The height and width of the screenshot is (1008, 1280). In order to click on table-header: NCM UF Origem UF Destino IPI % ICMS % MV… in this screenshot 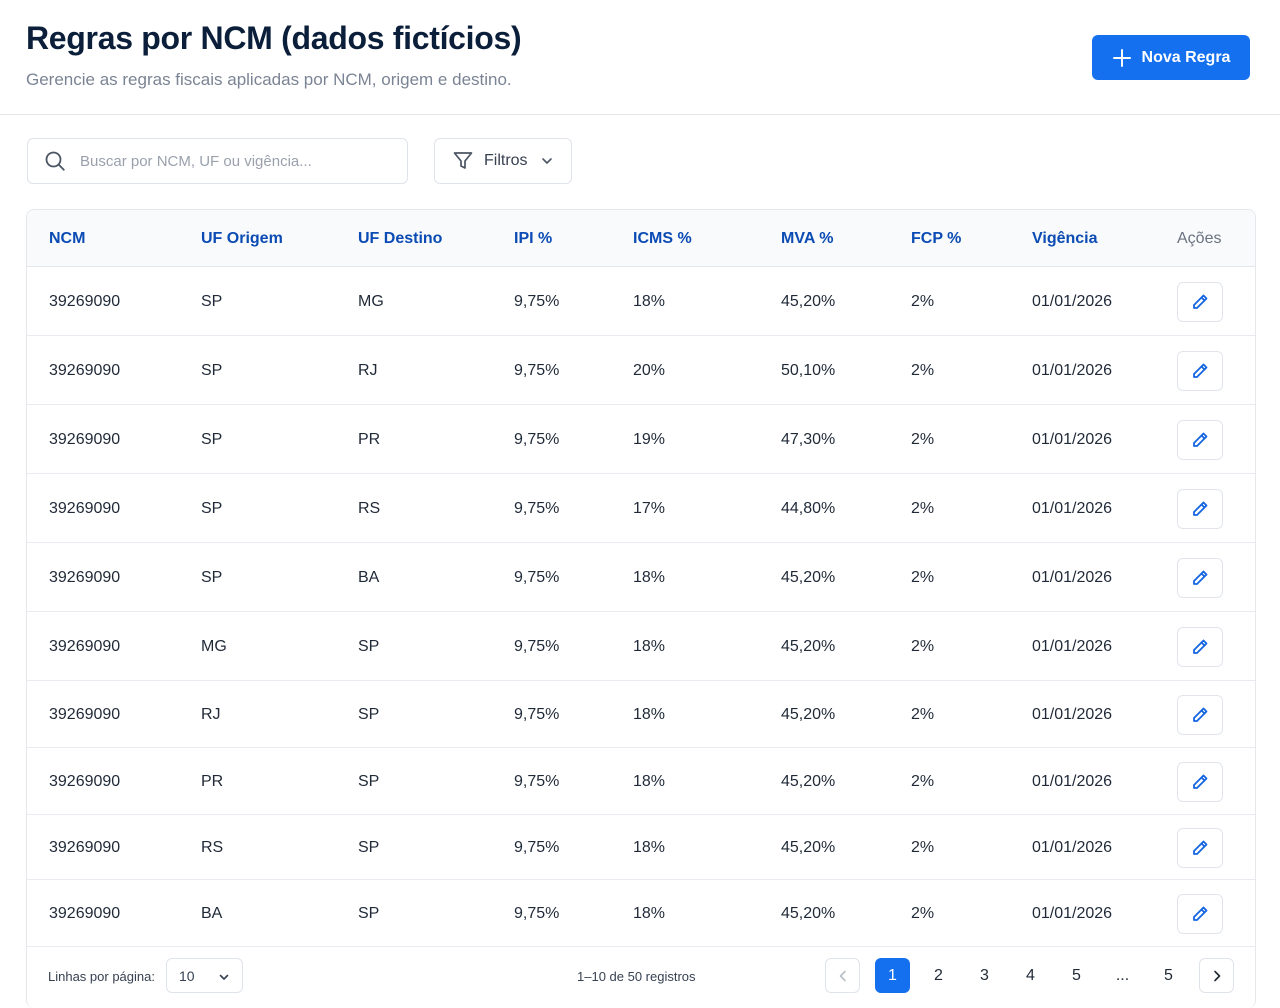, I will do `click(641, 238)`.